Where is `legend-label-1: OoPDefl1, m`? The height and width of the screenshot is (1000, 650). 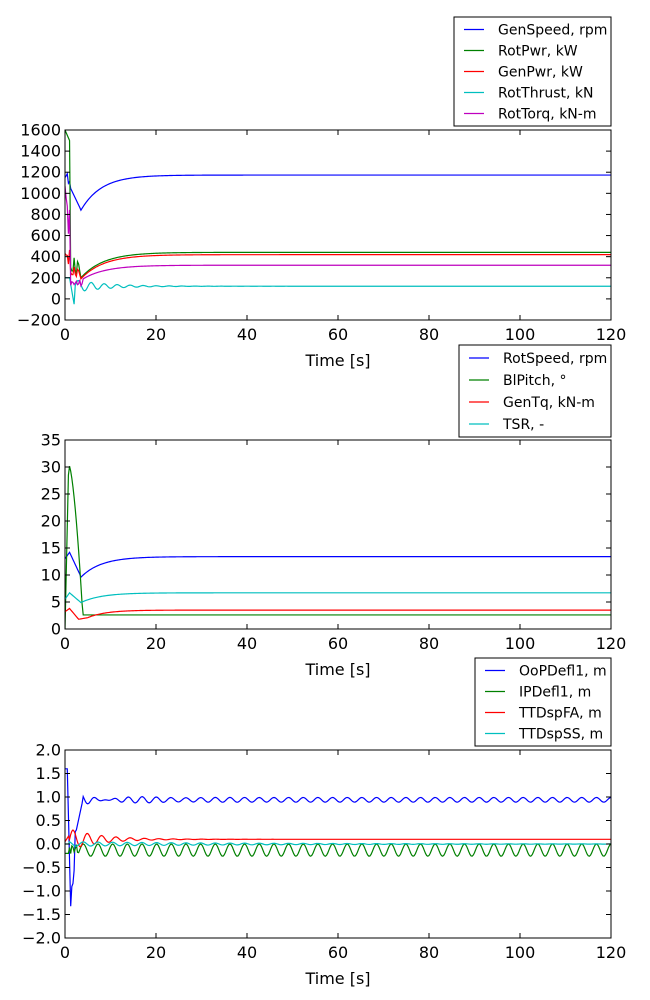 legend-label-1: OoPDefl1, m is located at coordinates (563, 672).